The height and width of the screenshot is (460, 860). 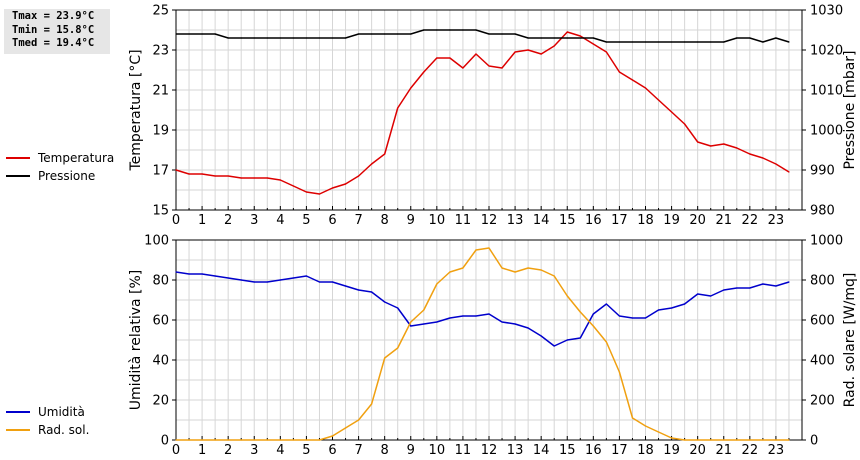 I want to click on y-axis-title: Temperatura [°C], so click(x=136, y=110).